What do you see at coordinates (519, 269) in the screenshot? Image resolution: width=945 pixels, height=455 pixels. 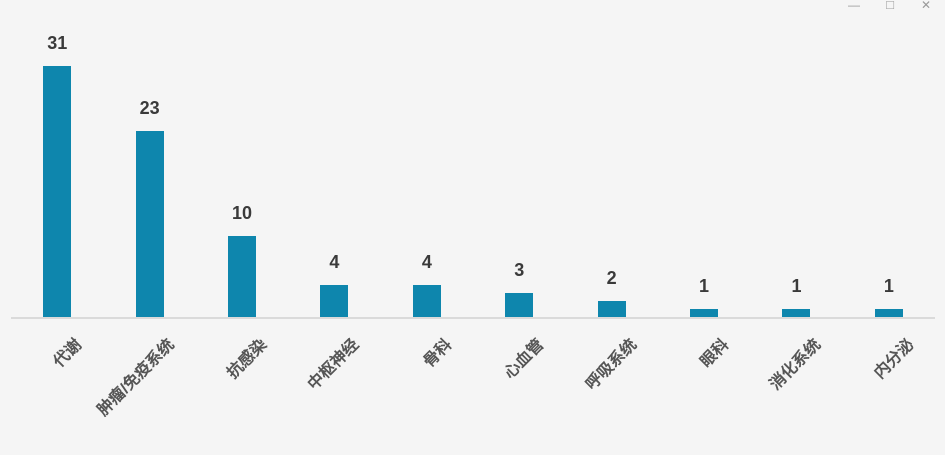 I see `bar-value-label: 3` at bounding box center [519, 269].